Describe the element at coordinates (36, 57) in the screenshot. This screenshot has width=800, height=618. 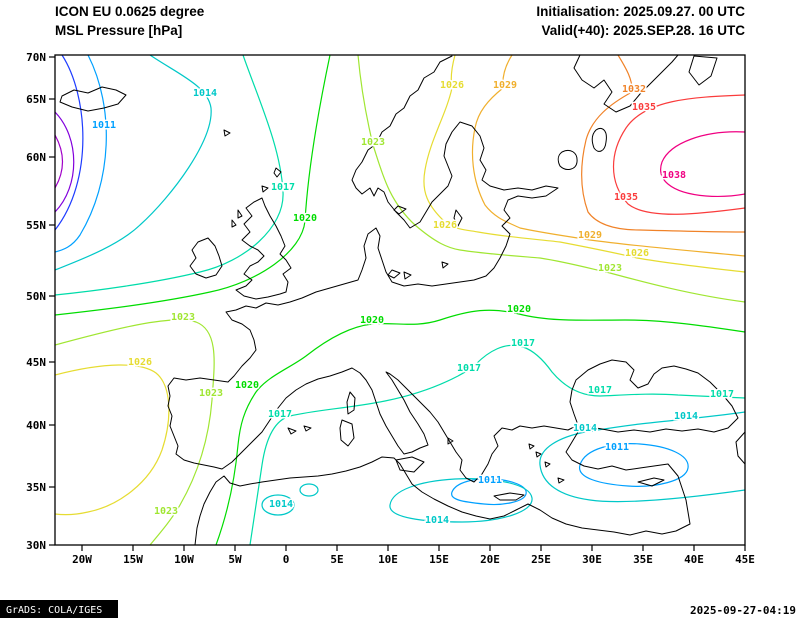
I see `lat-label-70N: 70N` at that location.